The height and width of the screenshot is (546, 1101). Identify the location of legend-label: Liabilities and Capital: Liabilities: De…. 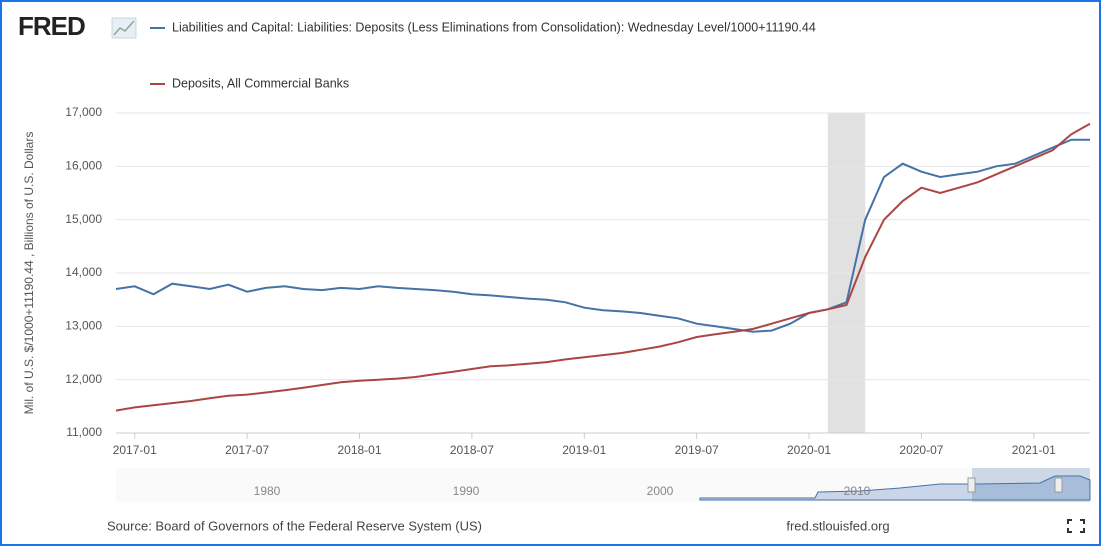
(494, 27).